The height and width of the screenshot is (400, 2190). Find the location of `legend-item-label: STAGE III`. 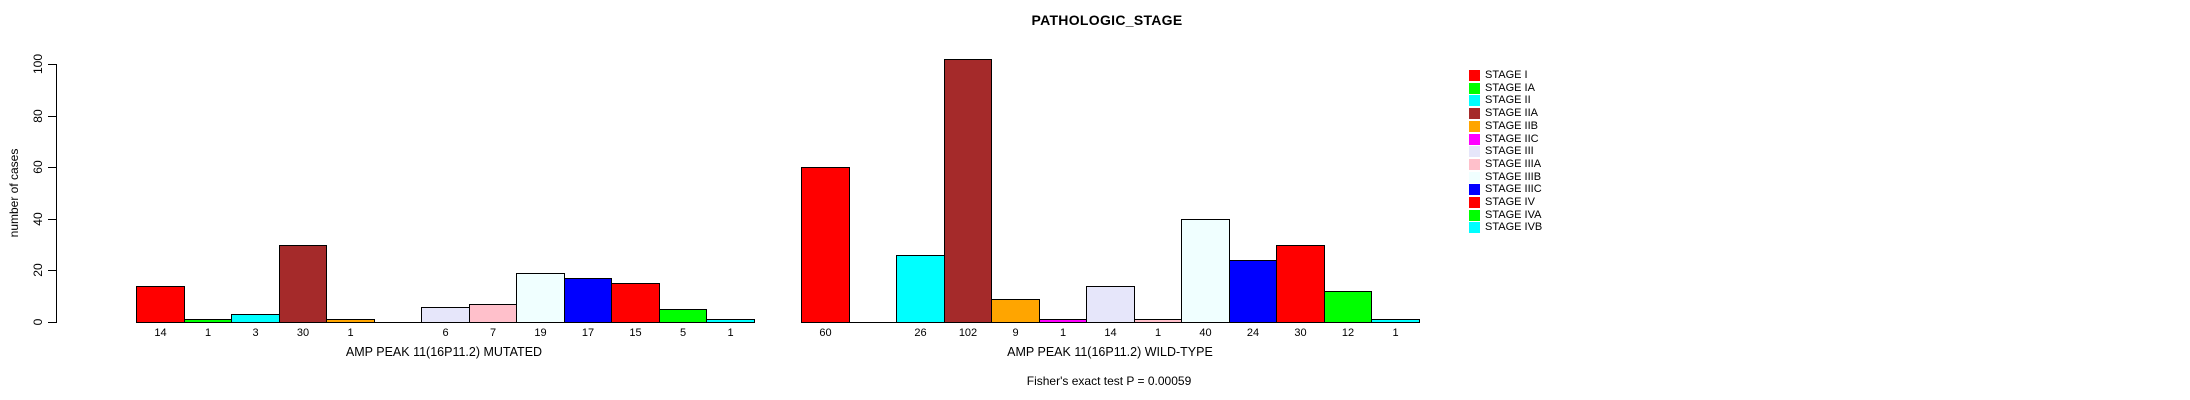

legend-item-label: STAGE III is located at coordinates (1509, 151).